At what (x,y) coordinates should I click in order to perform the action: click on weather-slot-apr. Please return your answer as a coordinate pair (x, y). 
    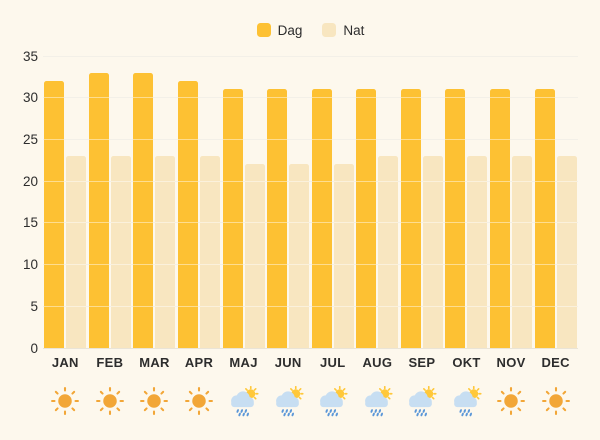
    Looking at the image, I should click on (199, 401).